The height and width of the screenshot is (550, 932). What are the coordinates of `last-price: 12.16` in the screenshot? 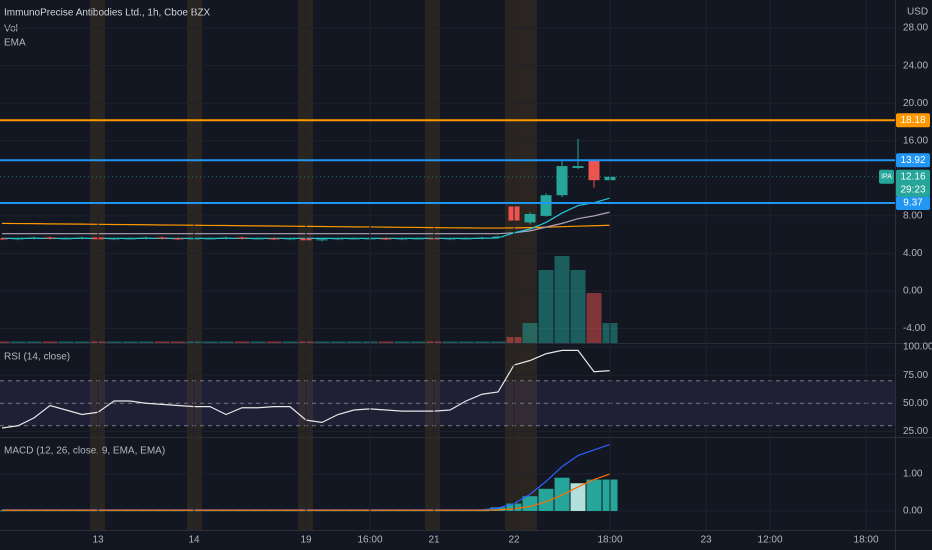 It's located at (912, 176).